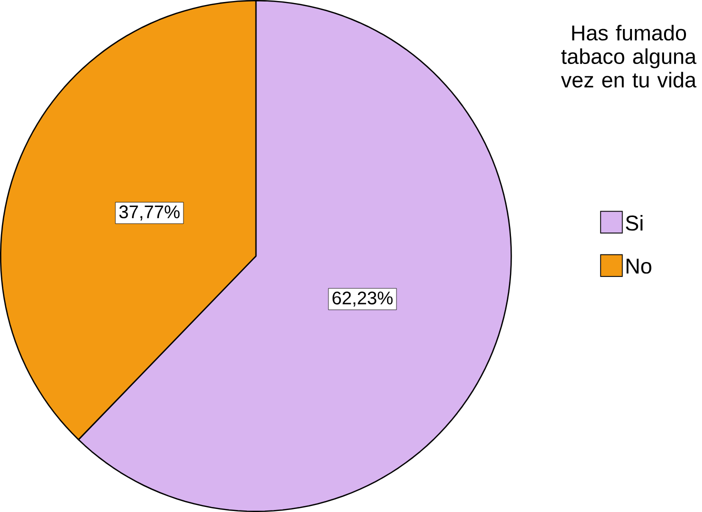 The height and width of the screenshot is (512, 702). What do you see at coordinates (628, 56) in the screenshot?
I see `legend-title: Has fumado tabaco alguna vez en tu vida` at bounding box center [628, 56].